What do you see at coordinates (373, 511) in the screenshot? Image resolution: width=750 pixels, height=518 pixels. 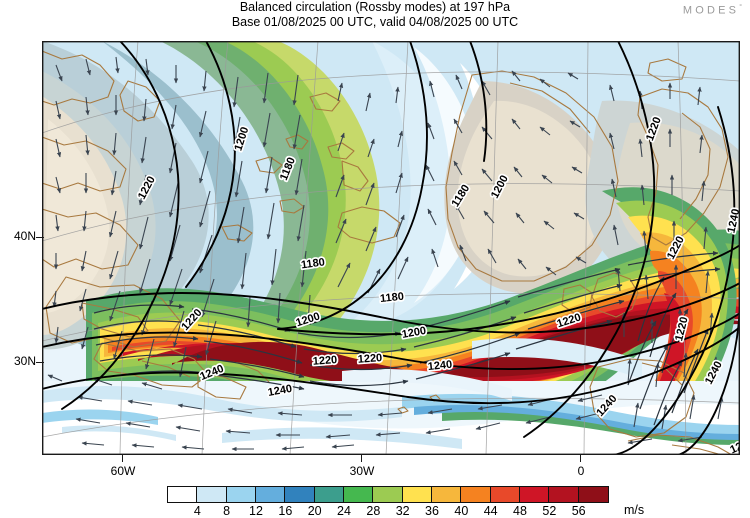 I see `colorbar-tick-label: 28` at bounding box center [373, 511].